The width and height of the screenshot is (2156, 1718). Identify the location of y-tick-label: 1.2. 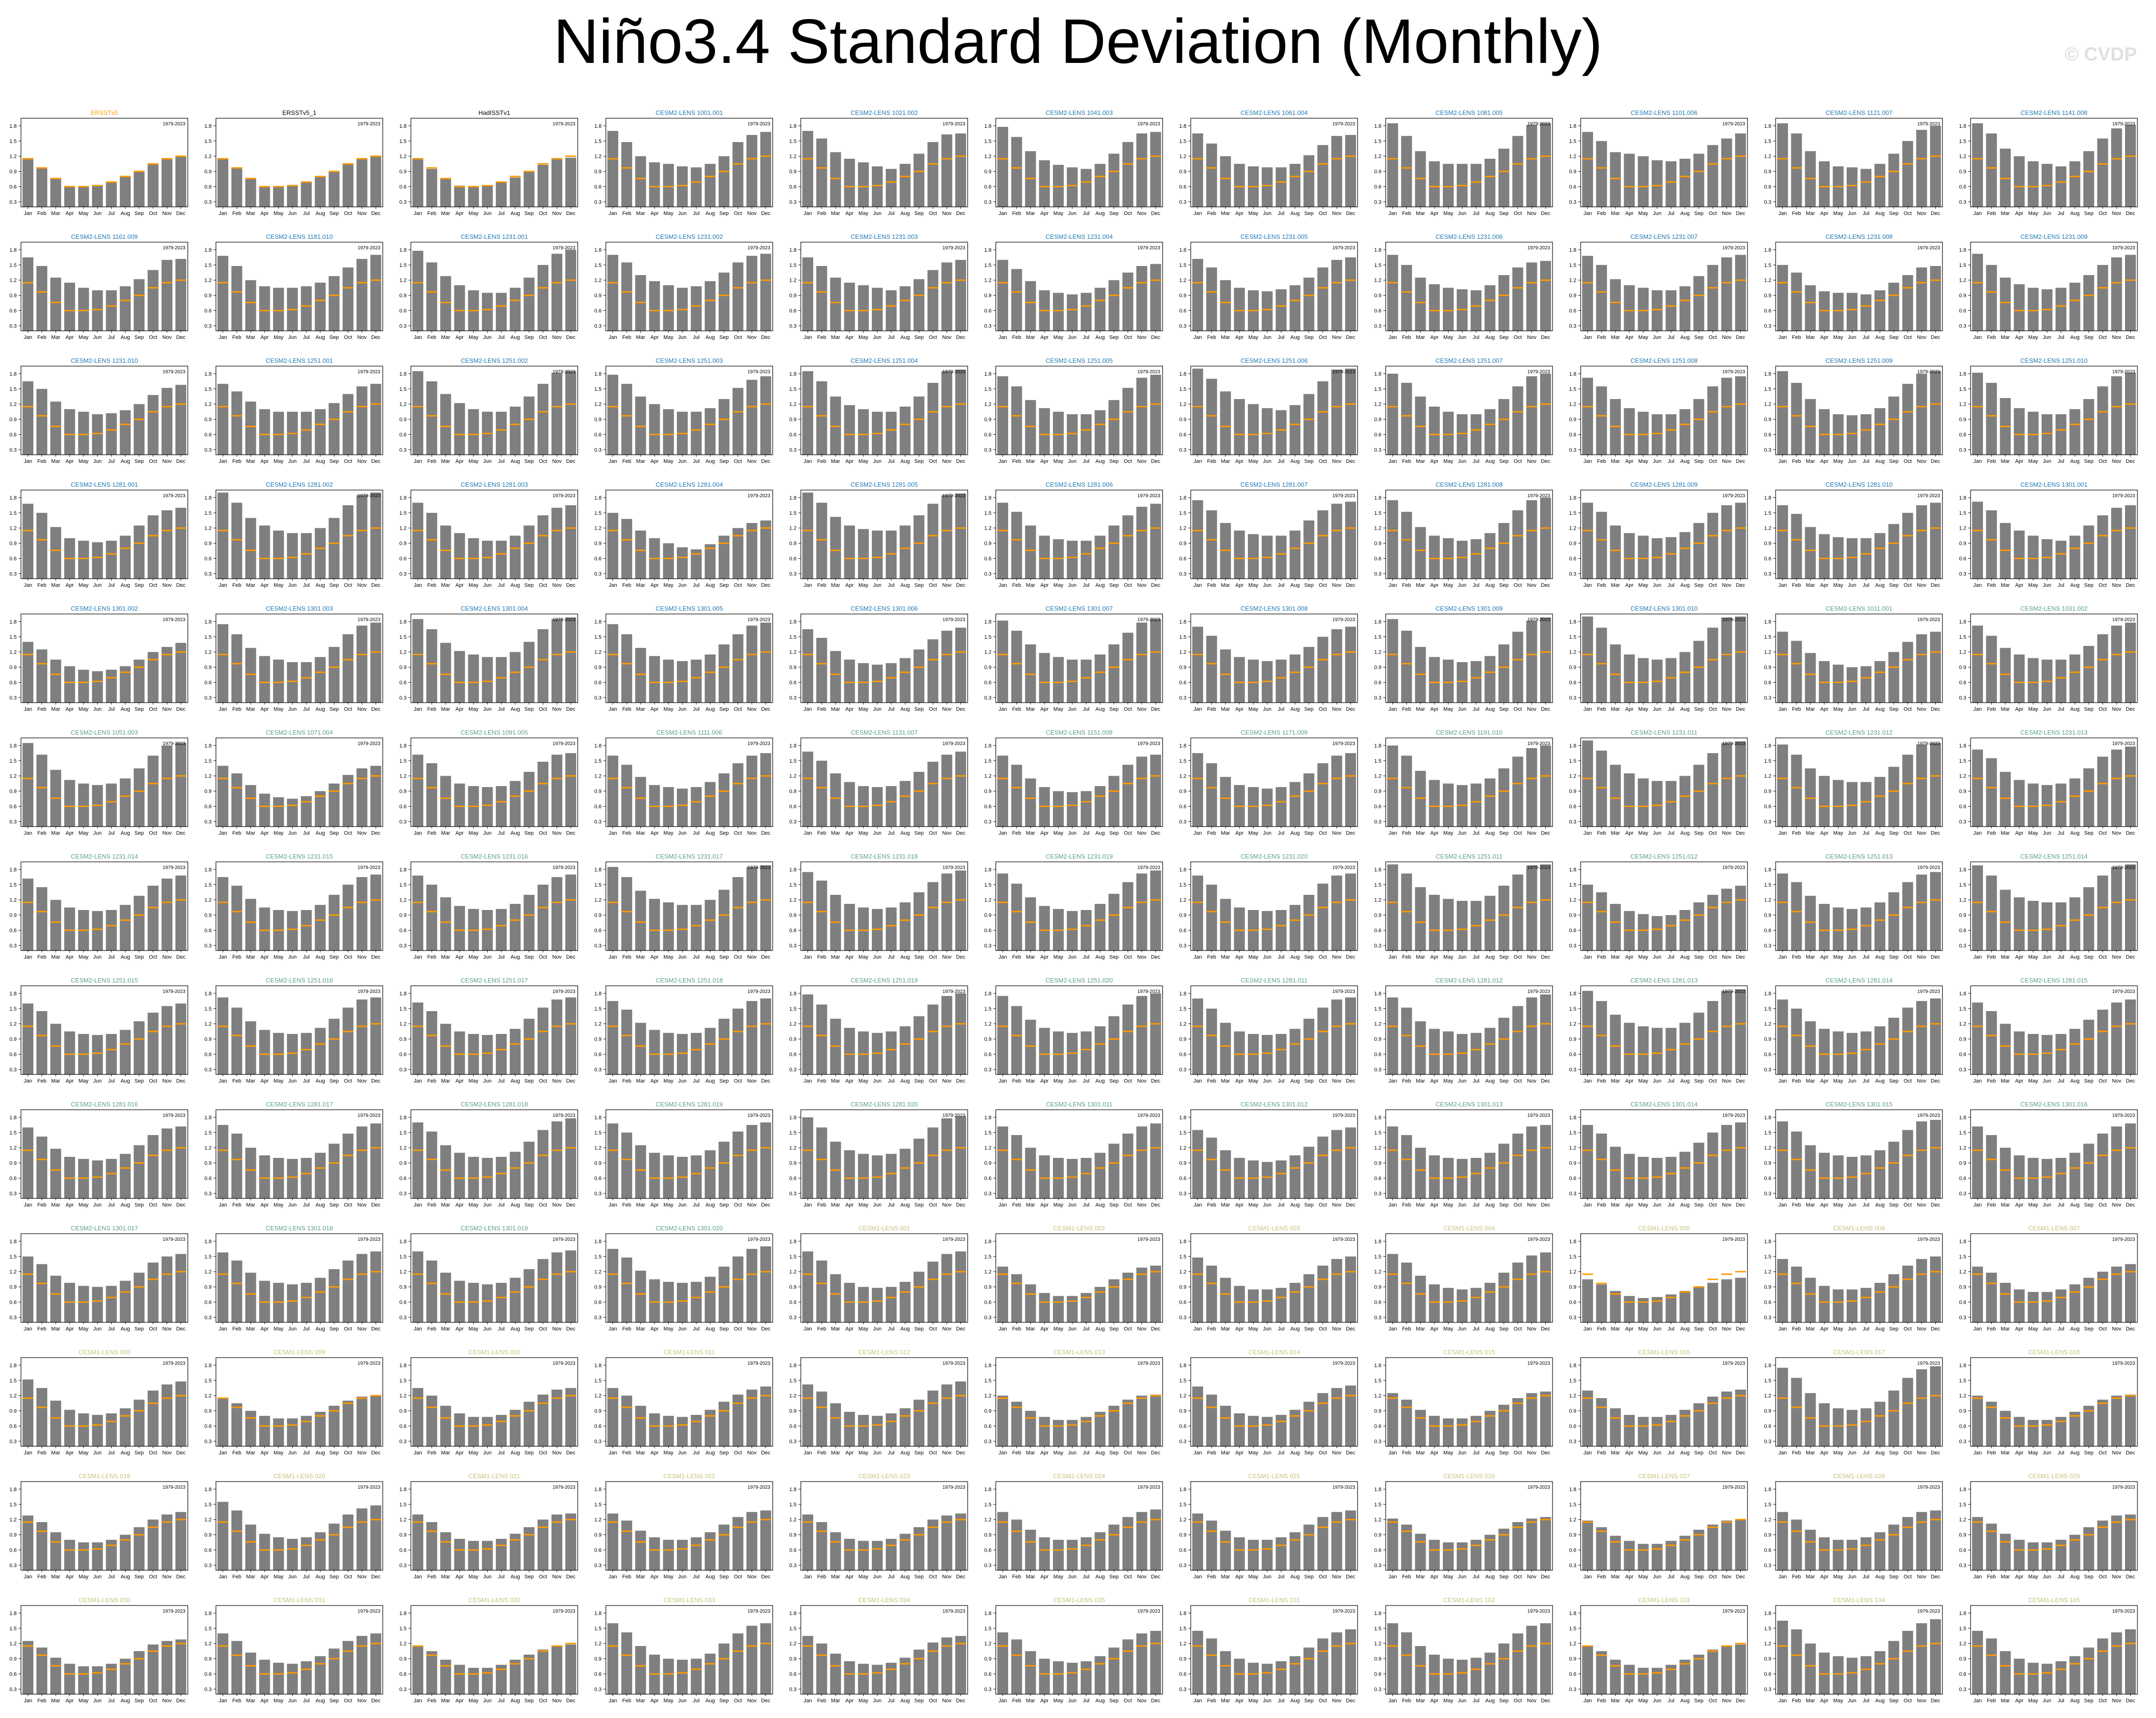
(1962, 281).